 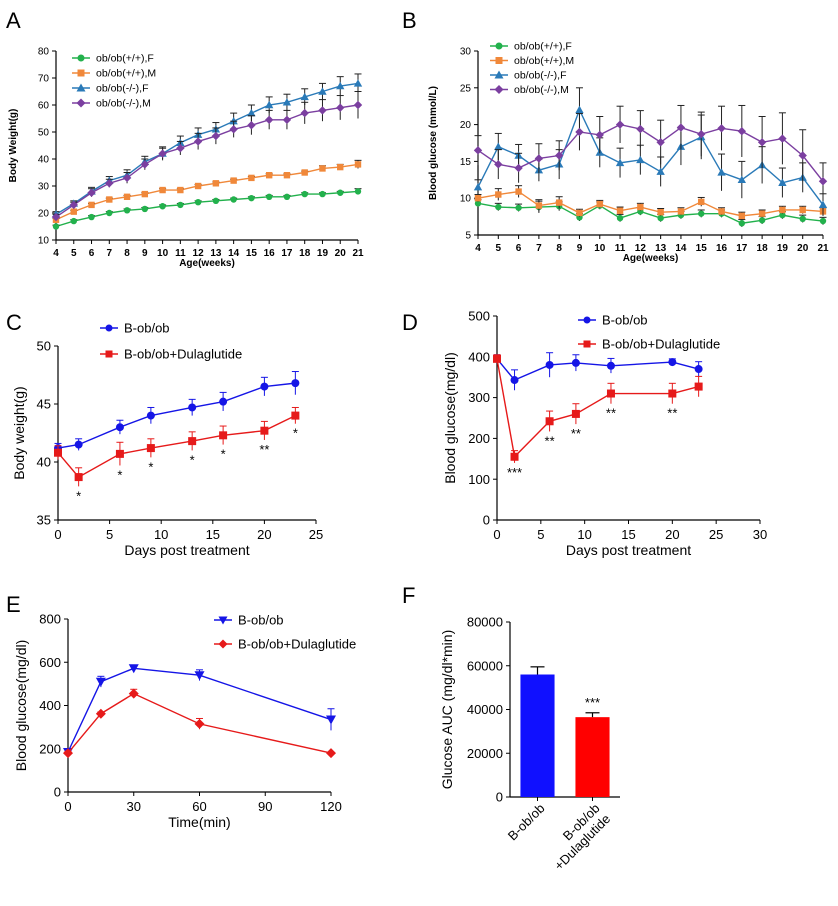 I want to click on y-tick-label: 70, so click(x=44, y=79).